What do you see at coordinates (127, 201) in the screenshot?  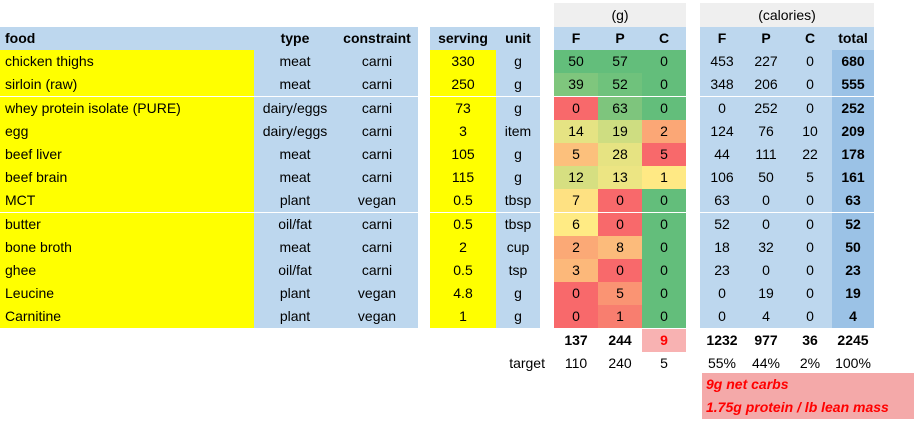 I see `cell-food: MCT` at bounding box center [127, 201].